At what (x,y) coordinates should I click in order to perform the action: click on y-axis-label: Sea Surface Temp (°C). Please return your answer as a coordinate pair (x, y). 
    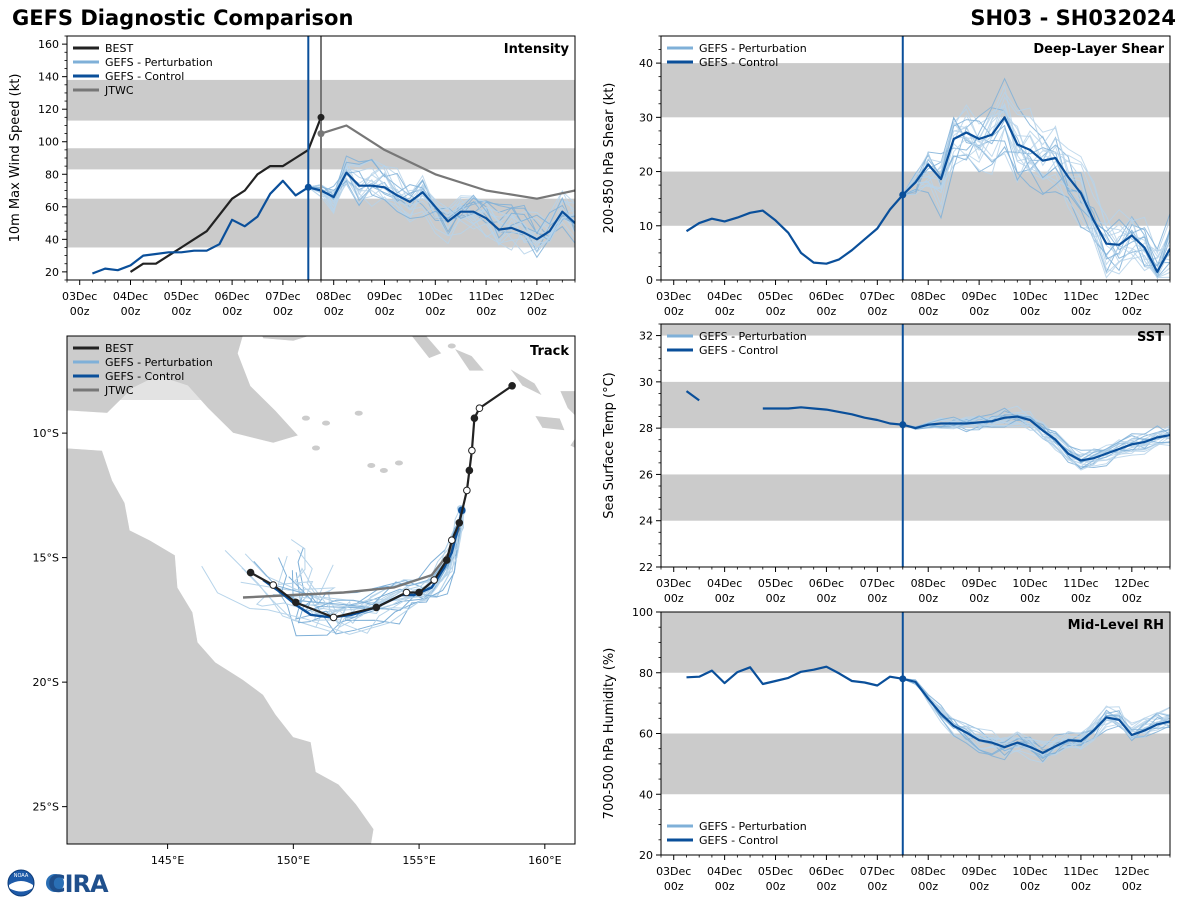
    Looking at the image, I should click on (609, 445).